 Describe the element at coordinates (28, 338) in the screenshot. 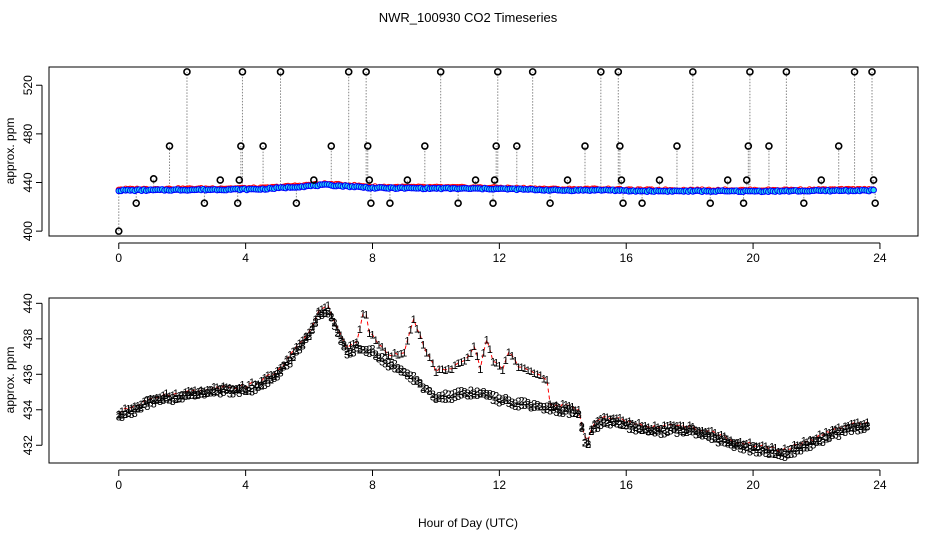

I see `bottom-y-tick-label: 438` at that location.